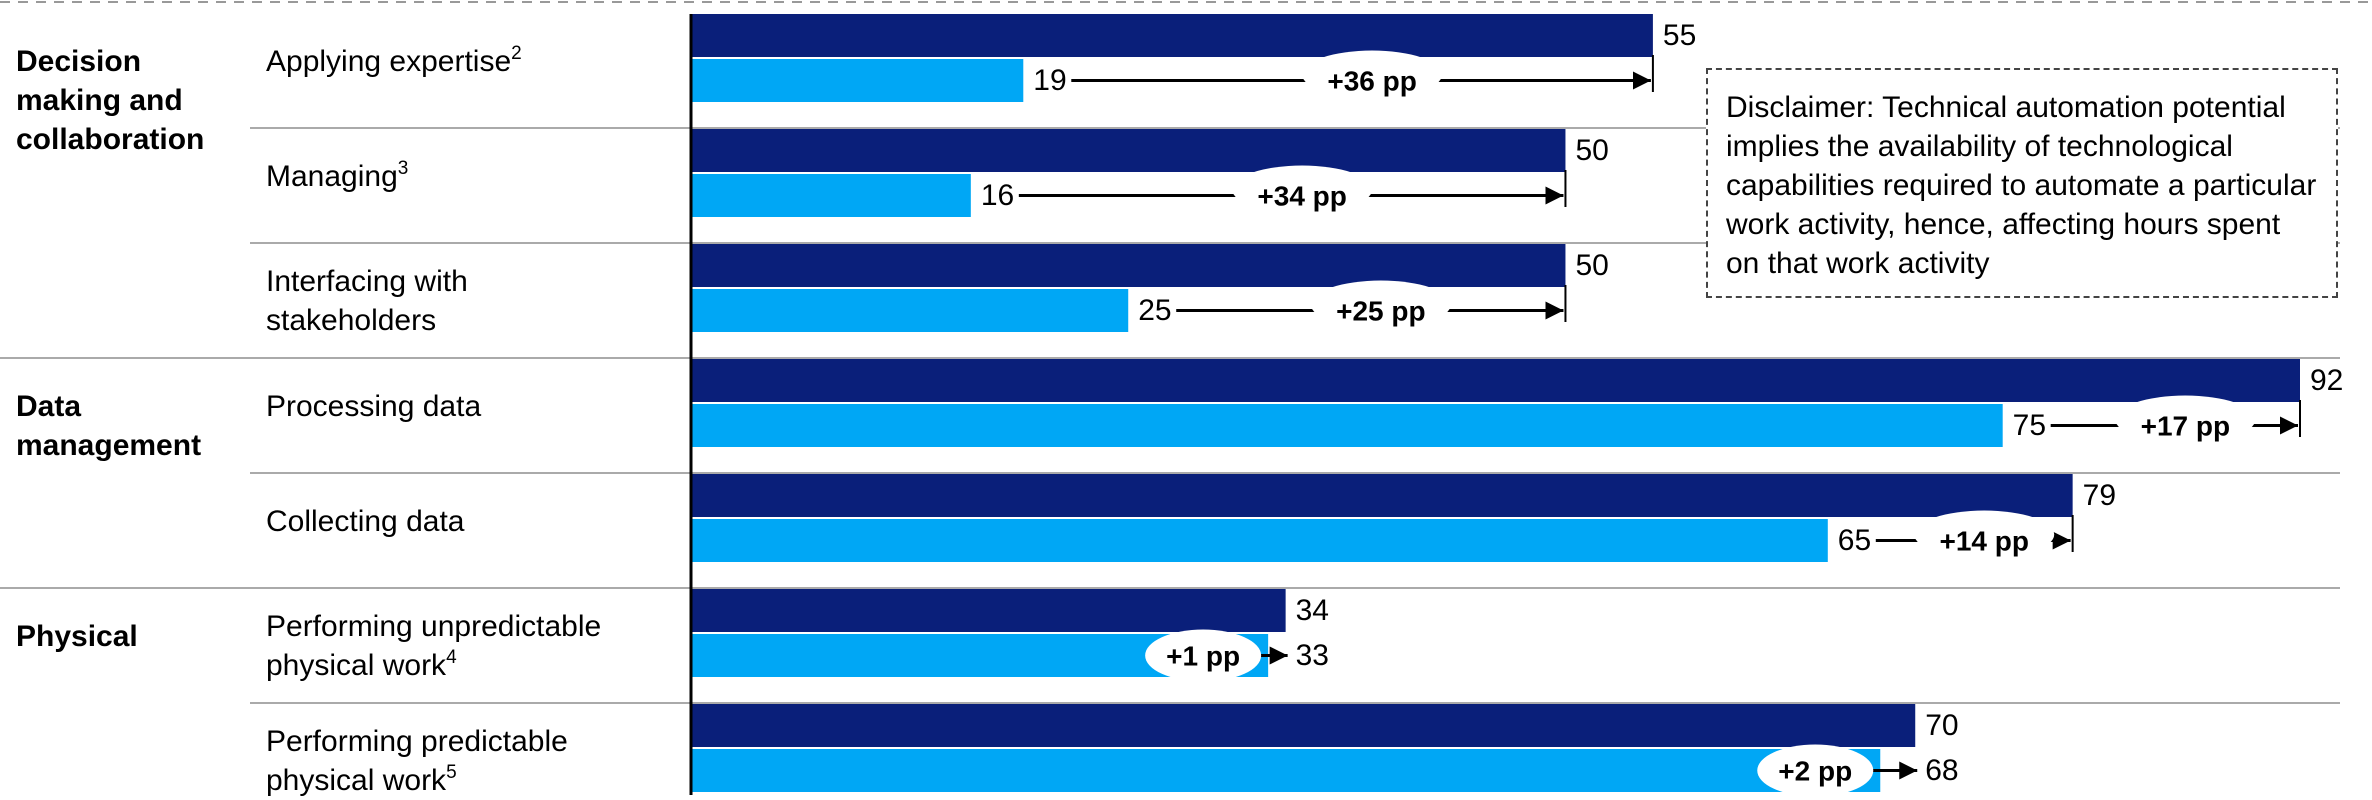 This screenshot has width=2372, height=800. What do you see at coordinates (2326, 380) in the screenshot?
I see `data-label-series-1: 92` at bounding box center [2326, 380].